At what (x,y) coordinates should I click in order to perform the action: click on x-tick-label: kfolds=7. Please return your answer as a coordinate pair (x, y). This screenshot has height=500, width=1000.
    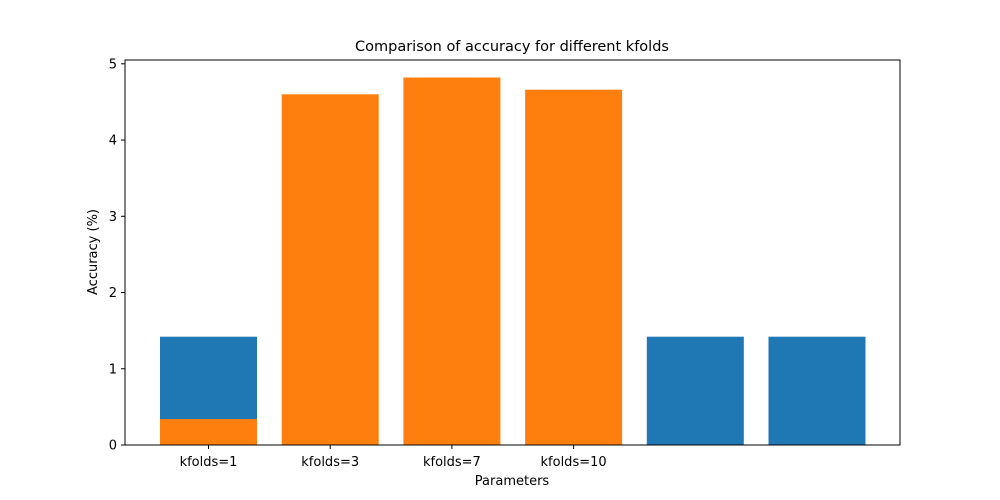
    Looking at the image, I should click on (452, 462).